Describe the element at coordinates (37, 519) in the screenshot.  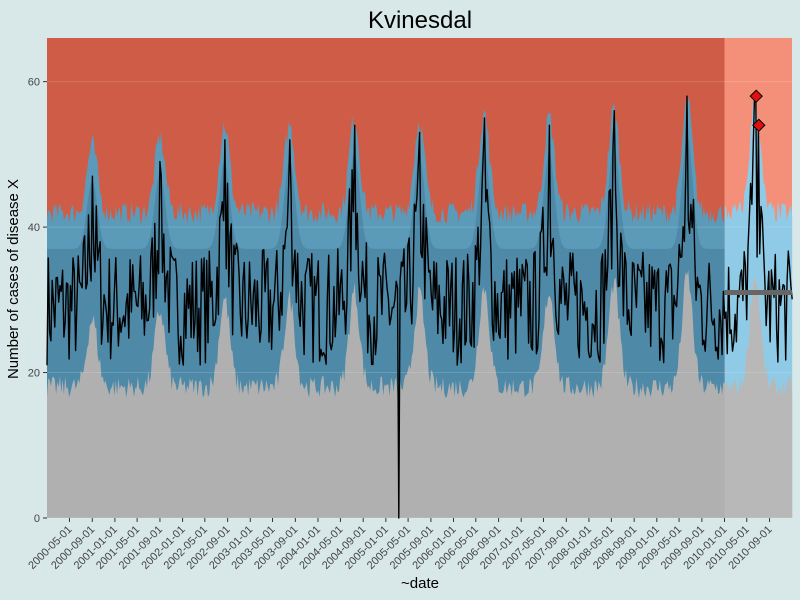
I see `y-tick-label: 0` at that location.